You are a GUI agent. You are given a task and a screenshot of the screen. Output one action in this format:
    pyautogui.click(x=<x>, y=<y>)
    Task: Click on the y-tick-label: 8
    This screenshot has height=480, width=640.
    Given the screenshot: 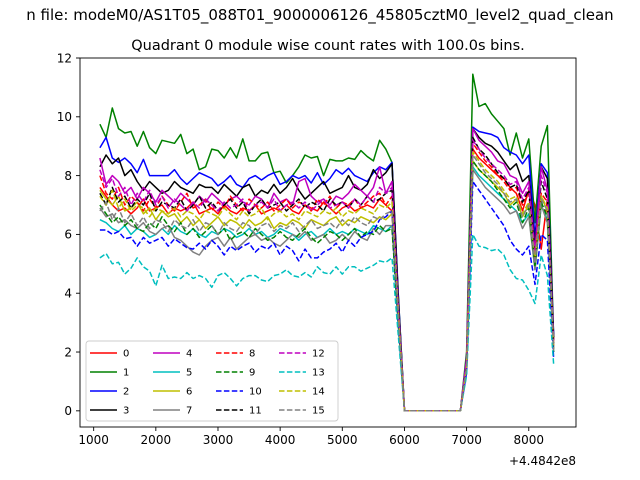 What is the action you would take?
    pyautogui.click(x=68, y=176)
    